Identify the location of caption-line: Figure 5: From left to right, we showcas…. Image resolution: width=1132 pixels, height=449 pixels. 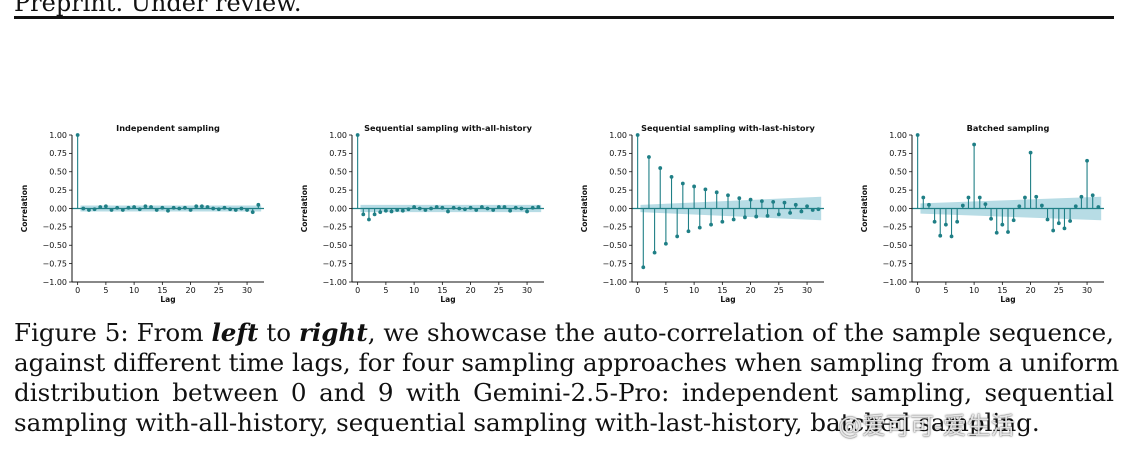
(564, 333).